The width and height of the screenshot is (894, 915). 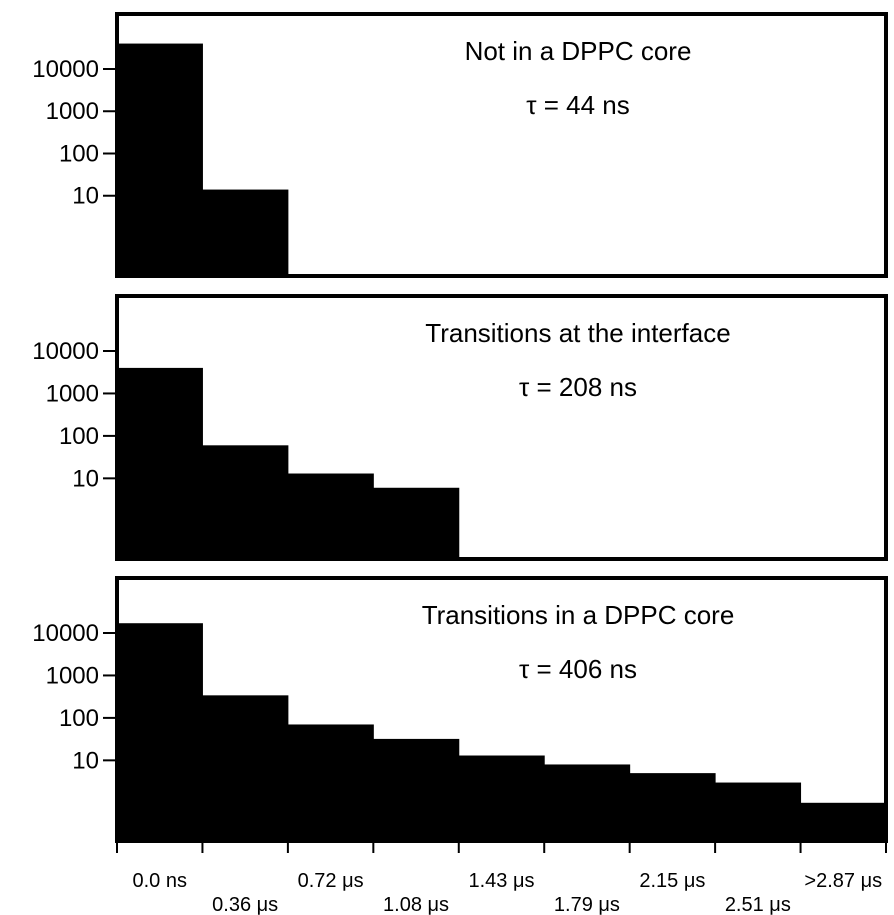 I want to click on y-tick-label-2-2: 100, so click(x=79, y=436).